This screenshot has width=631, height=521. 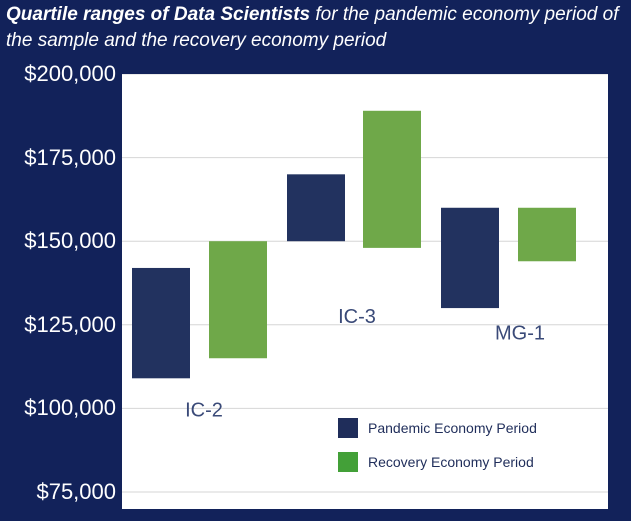 I want to click on legend-item-pandemic: Pandemic Economy Period, so click(x=437, y=428).